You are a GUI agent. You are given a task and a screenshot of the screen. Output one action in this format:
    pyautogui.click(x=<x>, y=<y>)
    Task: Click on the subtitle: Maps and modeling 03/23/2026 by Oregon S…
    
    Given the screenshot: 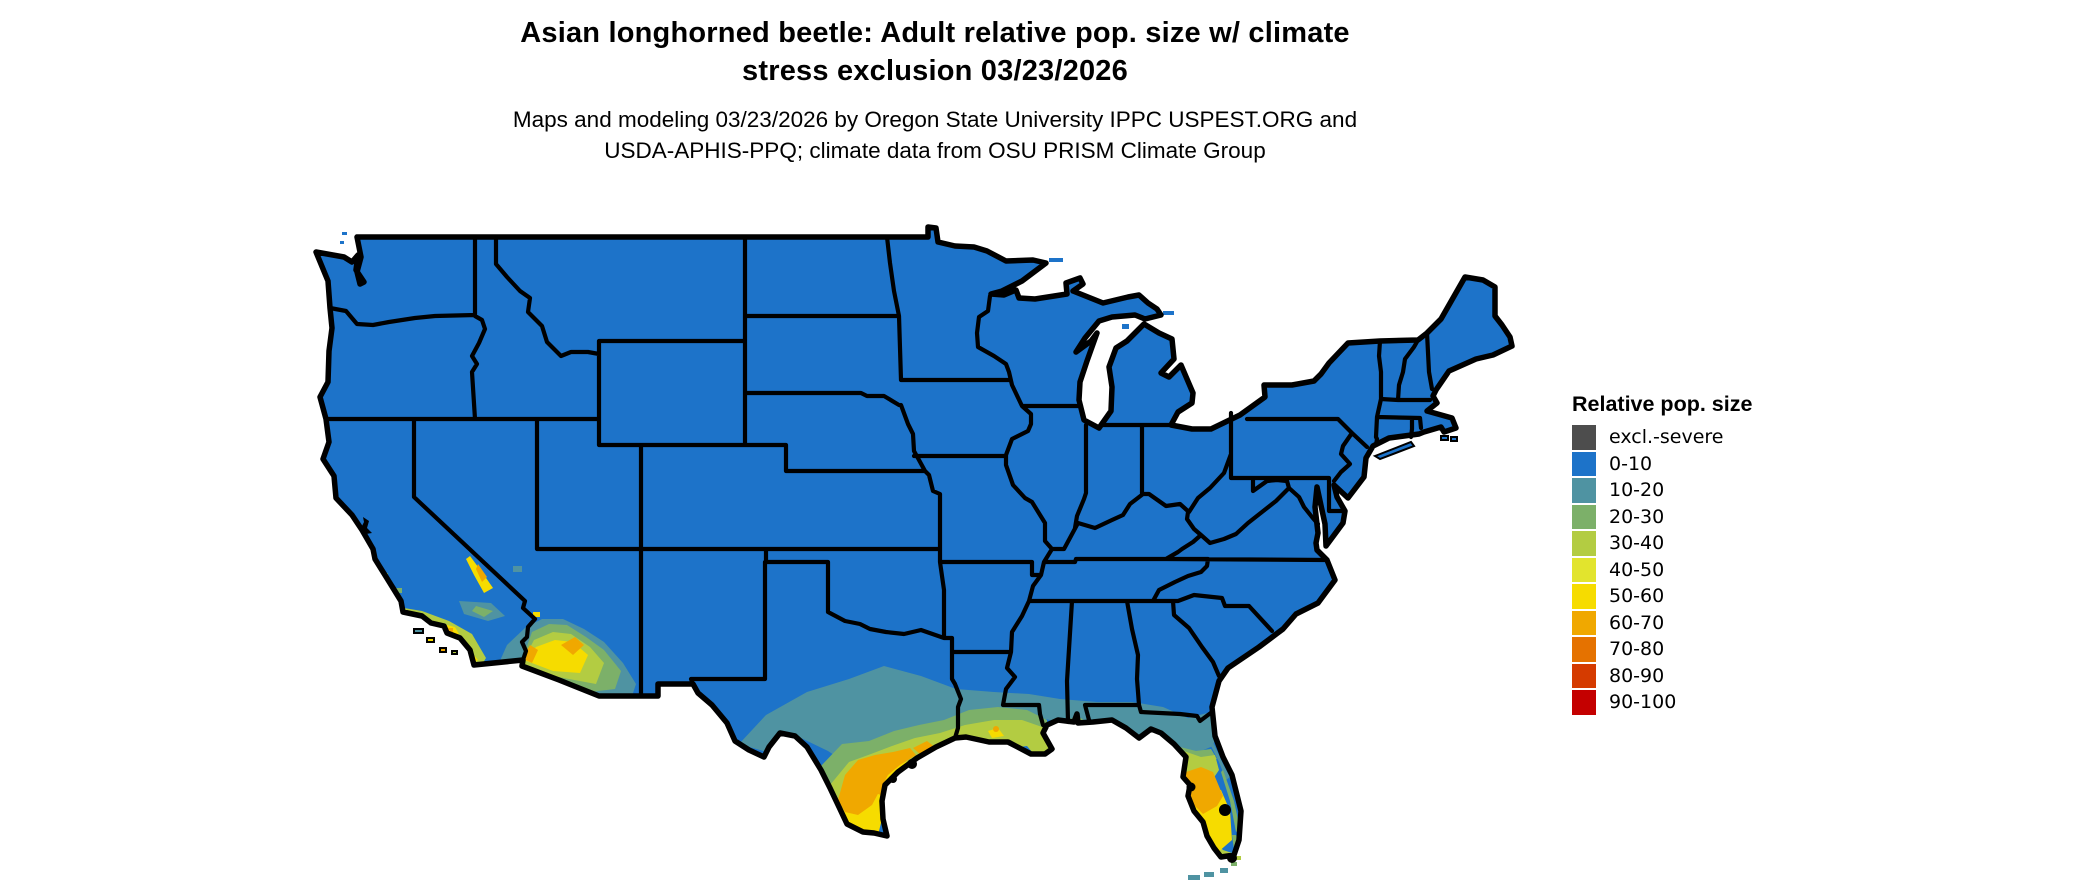 What is the action you would take?
    pyautogui.click(x=935, y=135)
    